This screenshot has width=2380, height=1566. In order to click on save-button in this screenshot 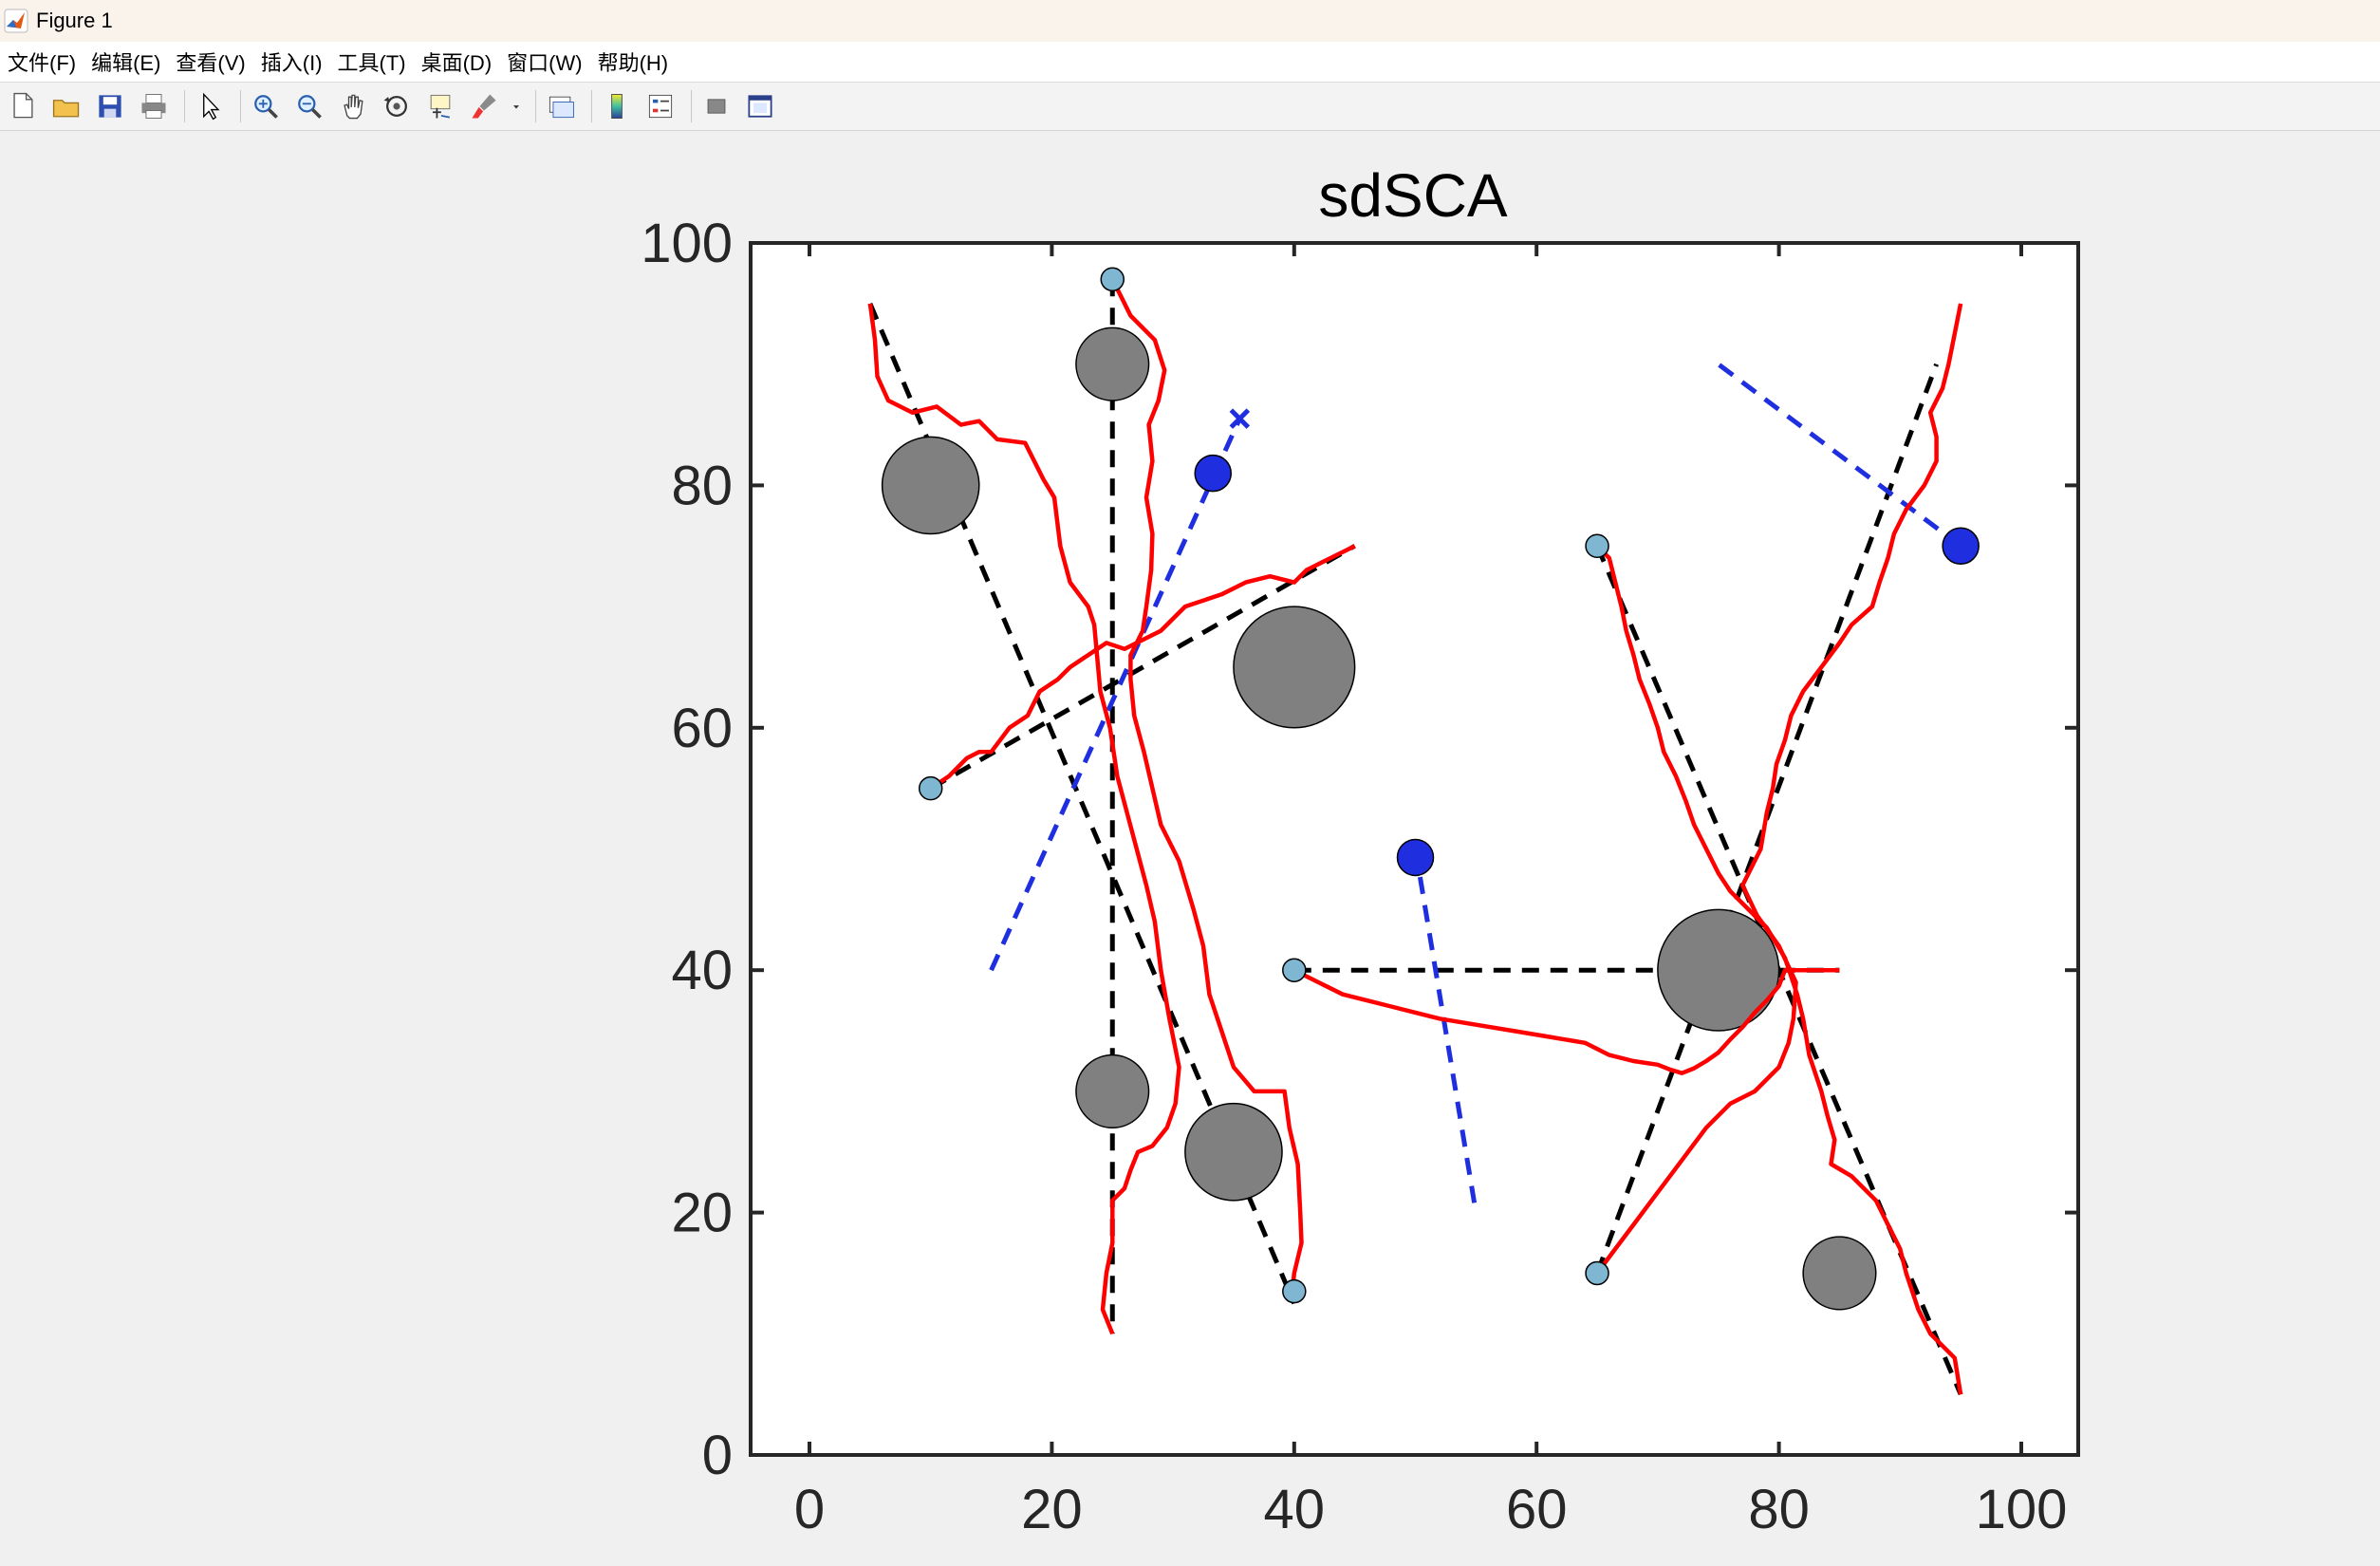, I will do `click(110, 106)`.